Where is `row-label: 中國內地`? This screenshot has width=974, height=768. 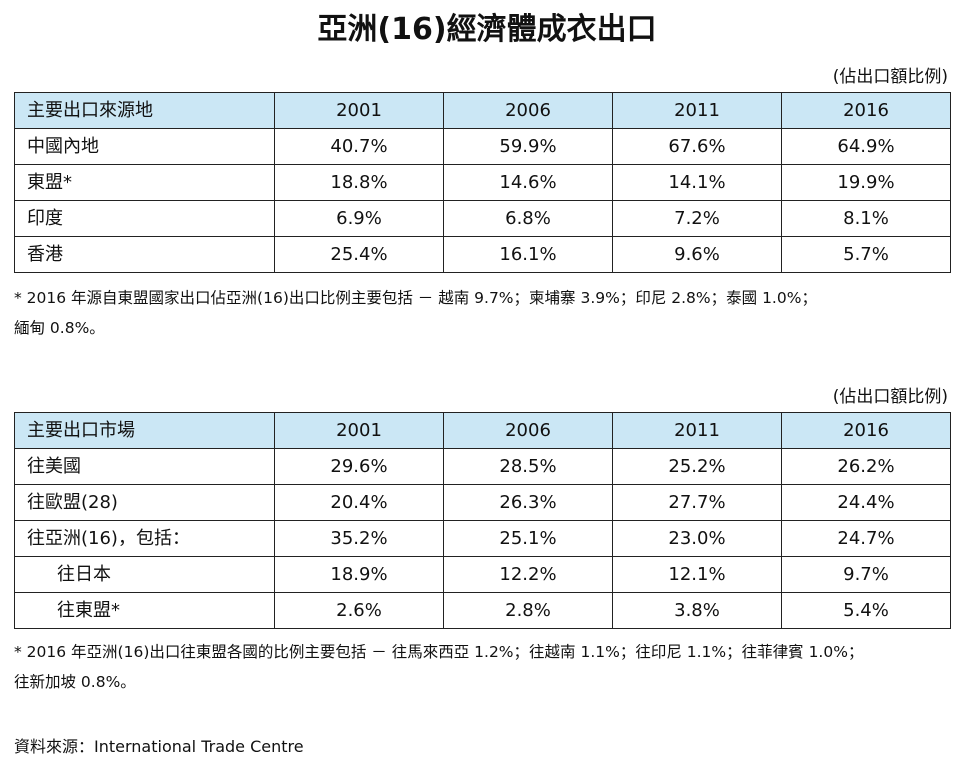
row-label: 中國內地 is located at coordinates (144, 146).